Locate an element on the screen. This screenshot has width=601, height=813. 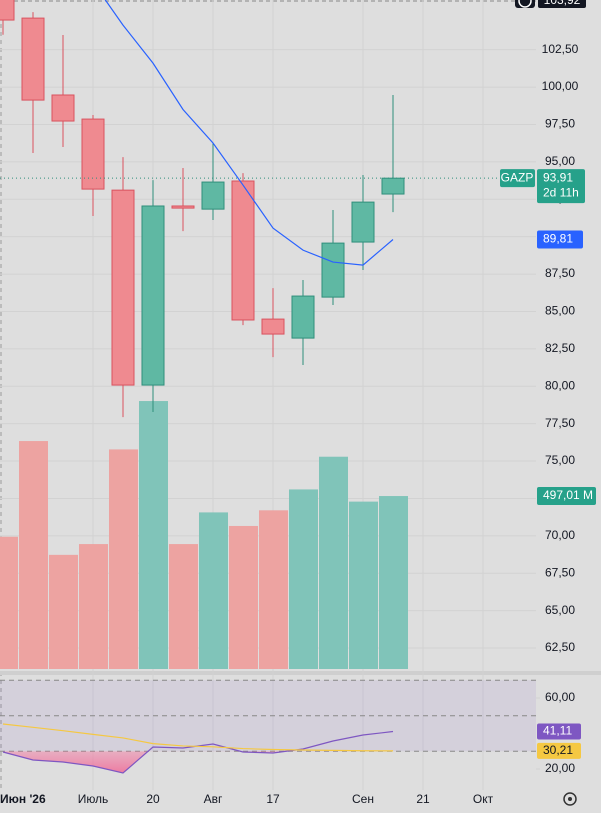
volume-box is located at coordinates (566, 496).